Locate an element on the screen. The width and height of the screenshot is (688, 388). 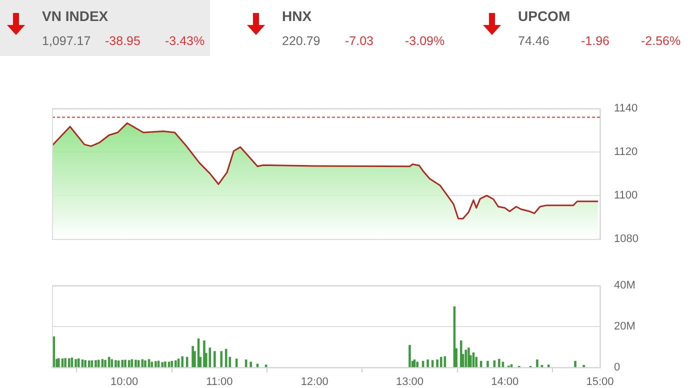
x-tick-label: 14:00 is located at coordinates (505, 382).